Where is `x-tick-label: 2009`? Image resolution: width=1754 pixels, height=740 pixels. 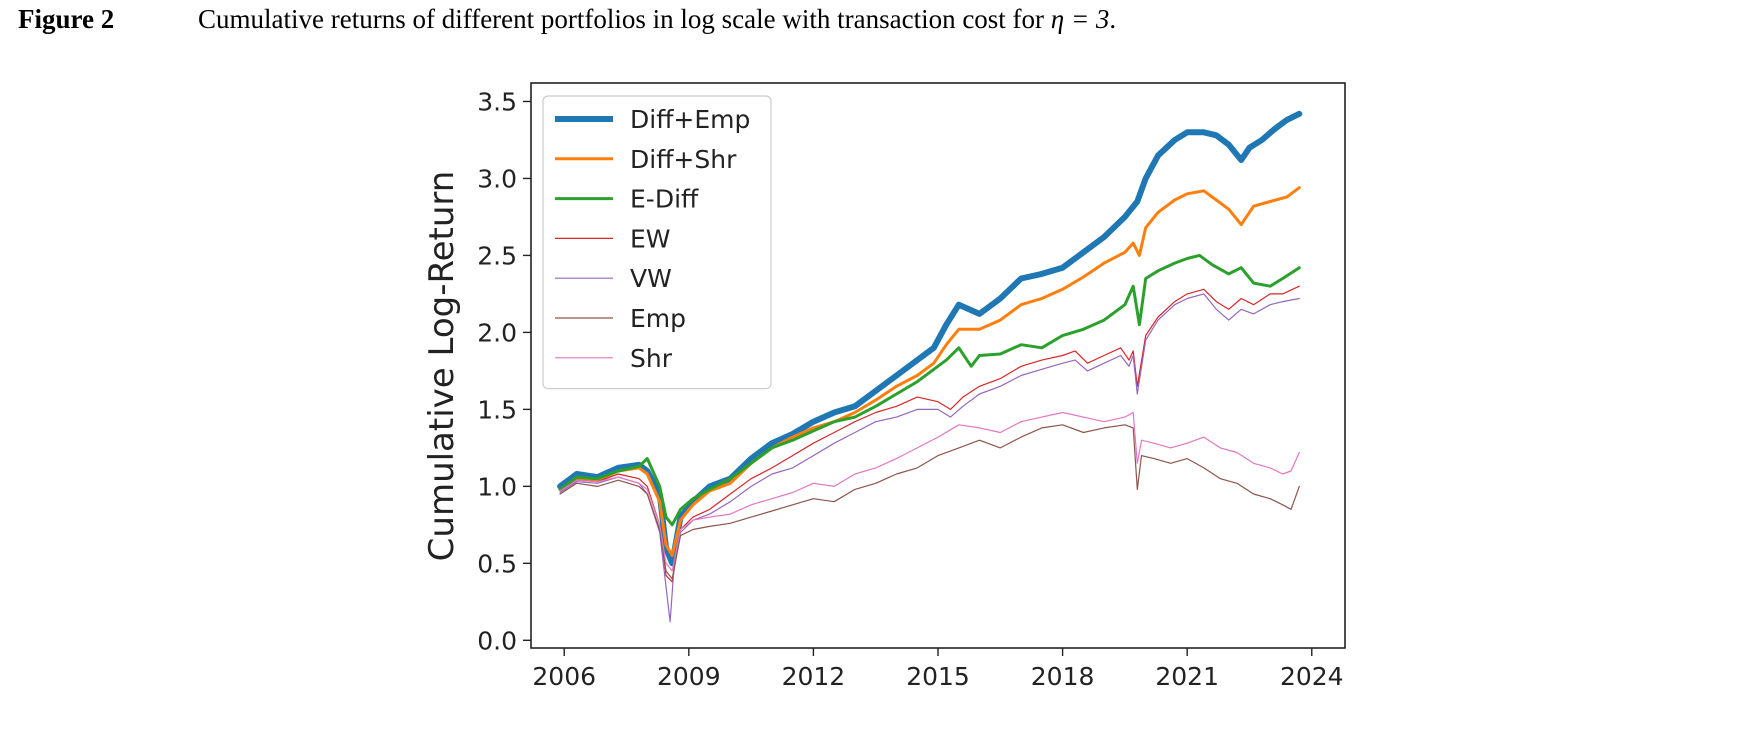 x-tick-label: 2009 is located at coordinates (689, 676).